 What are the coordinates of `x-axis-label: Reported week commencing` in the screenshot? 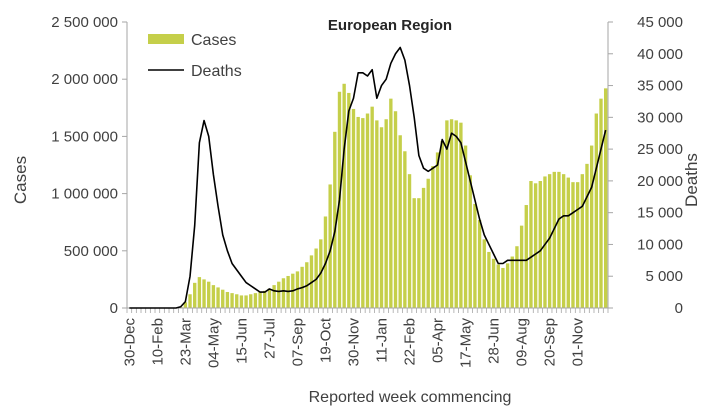 It's located at (410, 397).